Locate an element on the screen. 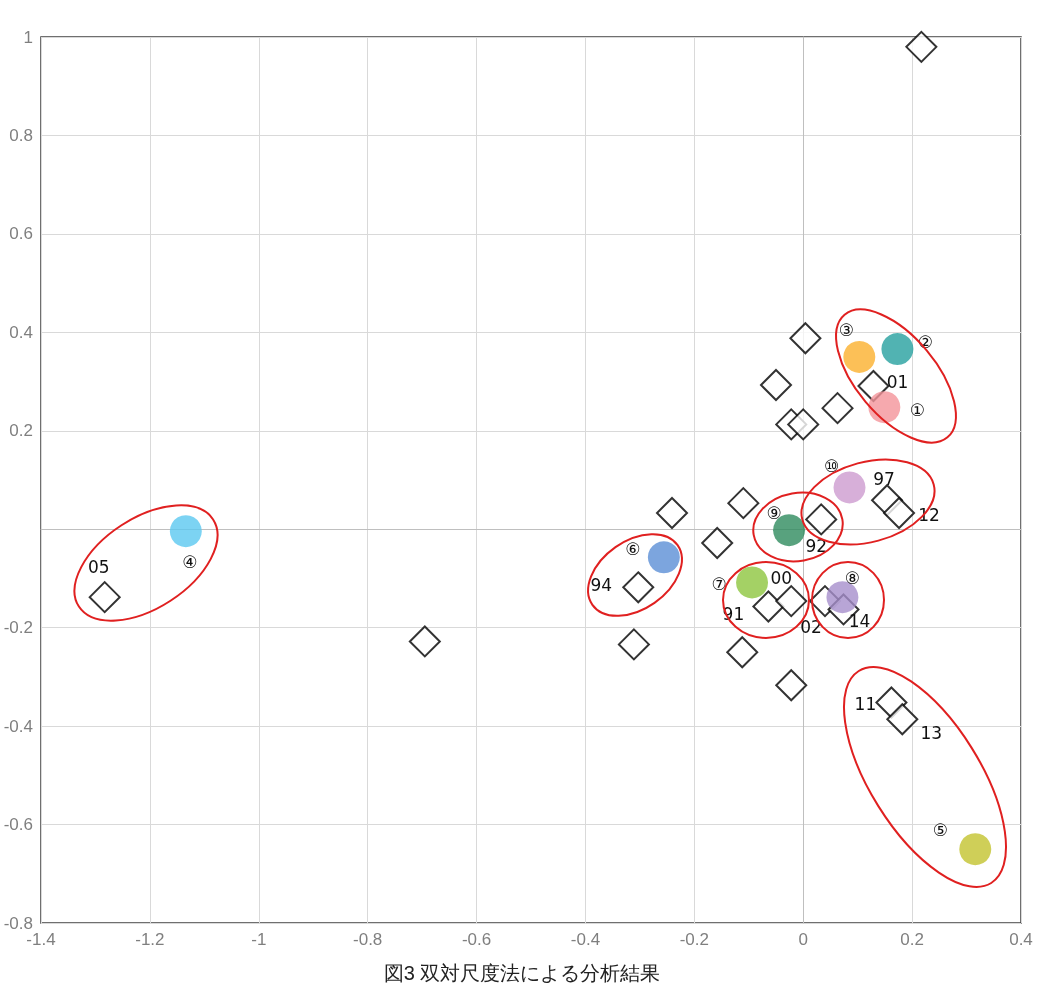 The width and height of the screenshot is (1044, 996). x-tick-label: 0.4 is located at coordinates (1021, 939).